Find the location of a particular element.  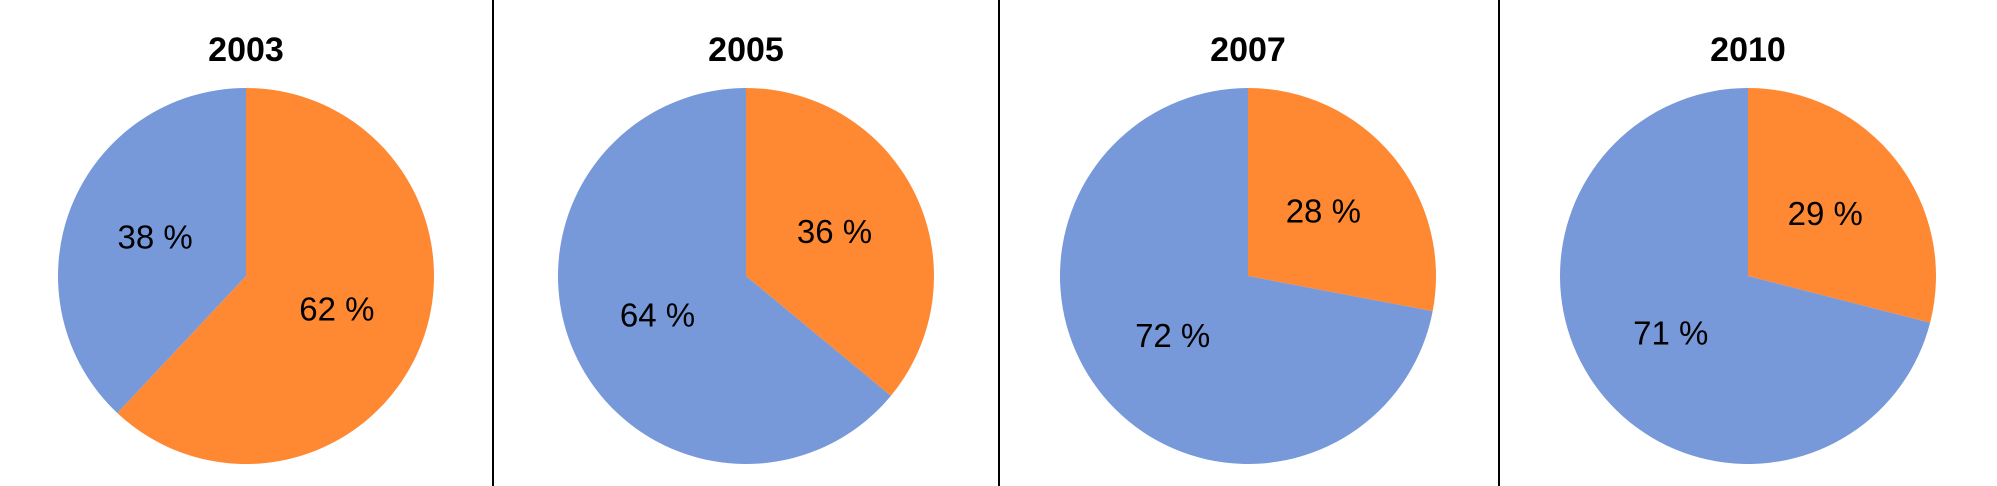

slice-label: 38 % is located at coordinates (154, 237).